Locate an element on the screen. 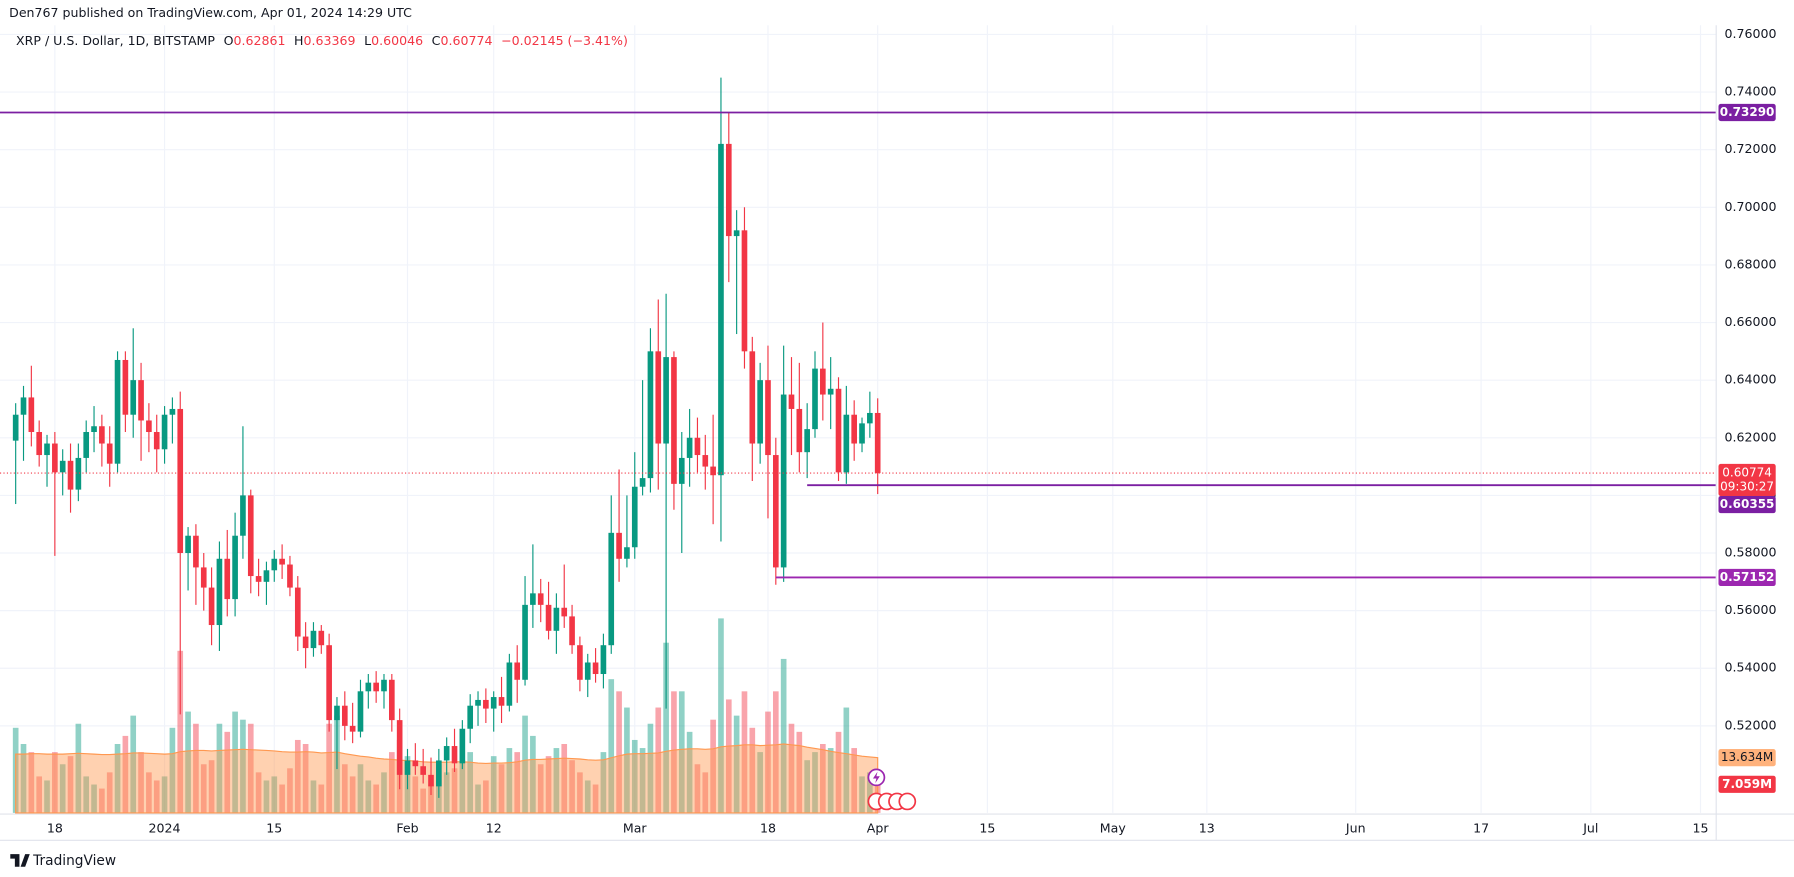 This screenshot has width=1794, height=877. level-label: 0.57152 is located at coordinates (1747, 577).